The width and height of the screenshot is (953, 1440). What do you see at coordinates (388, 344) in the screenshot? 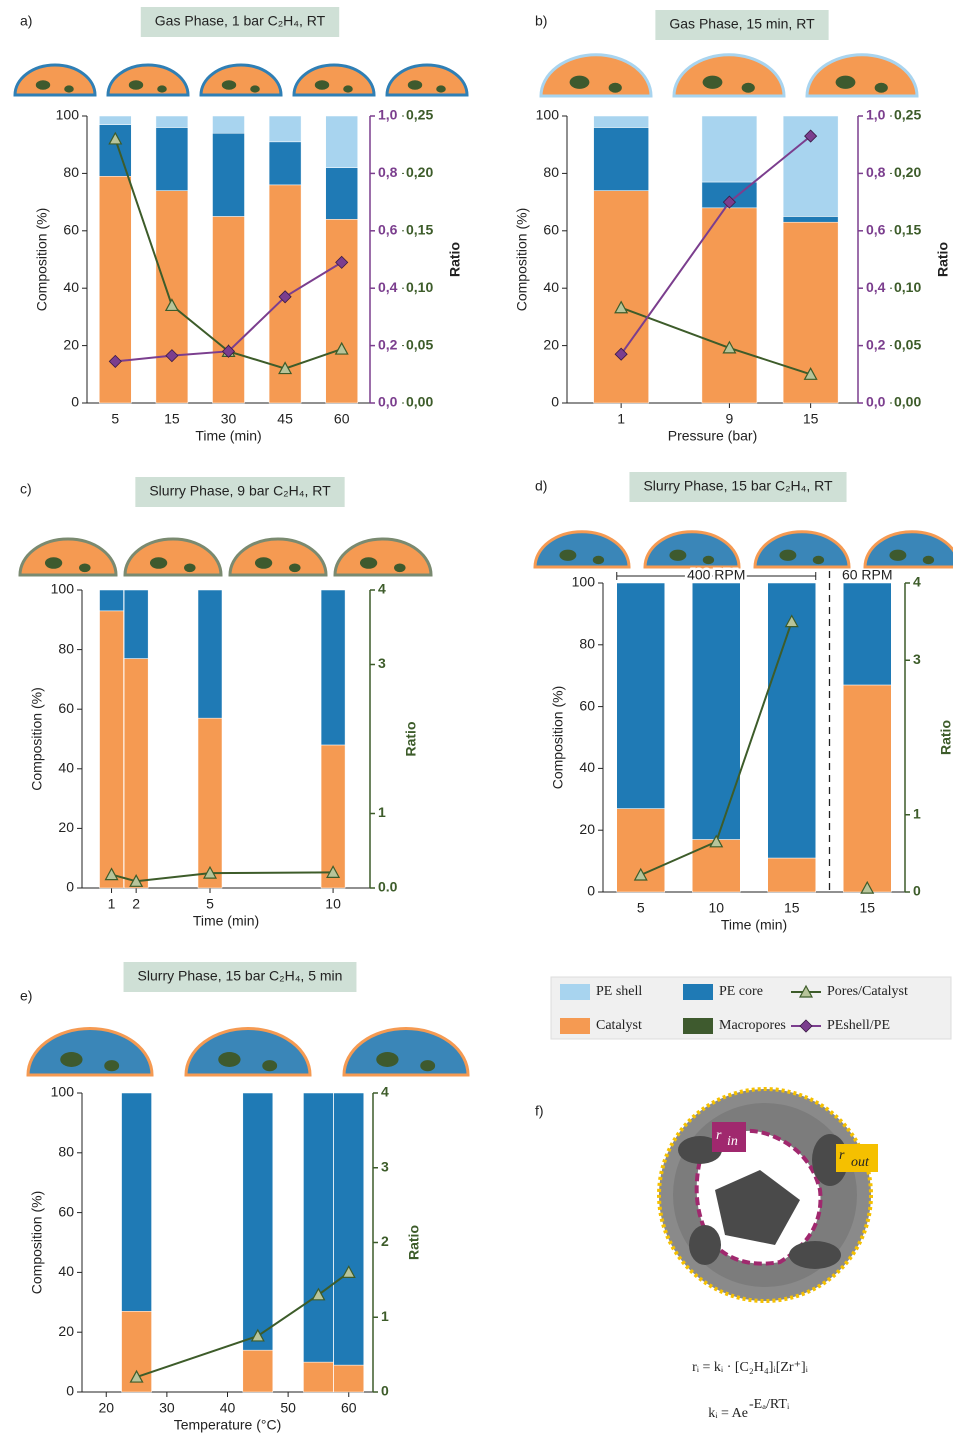
I see `y2-tick-label: 0,2` at bounding box center [388, 344].